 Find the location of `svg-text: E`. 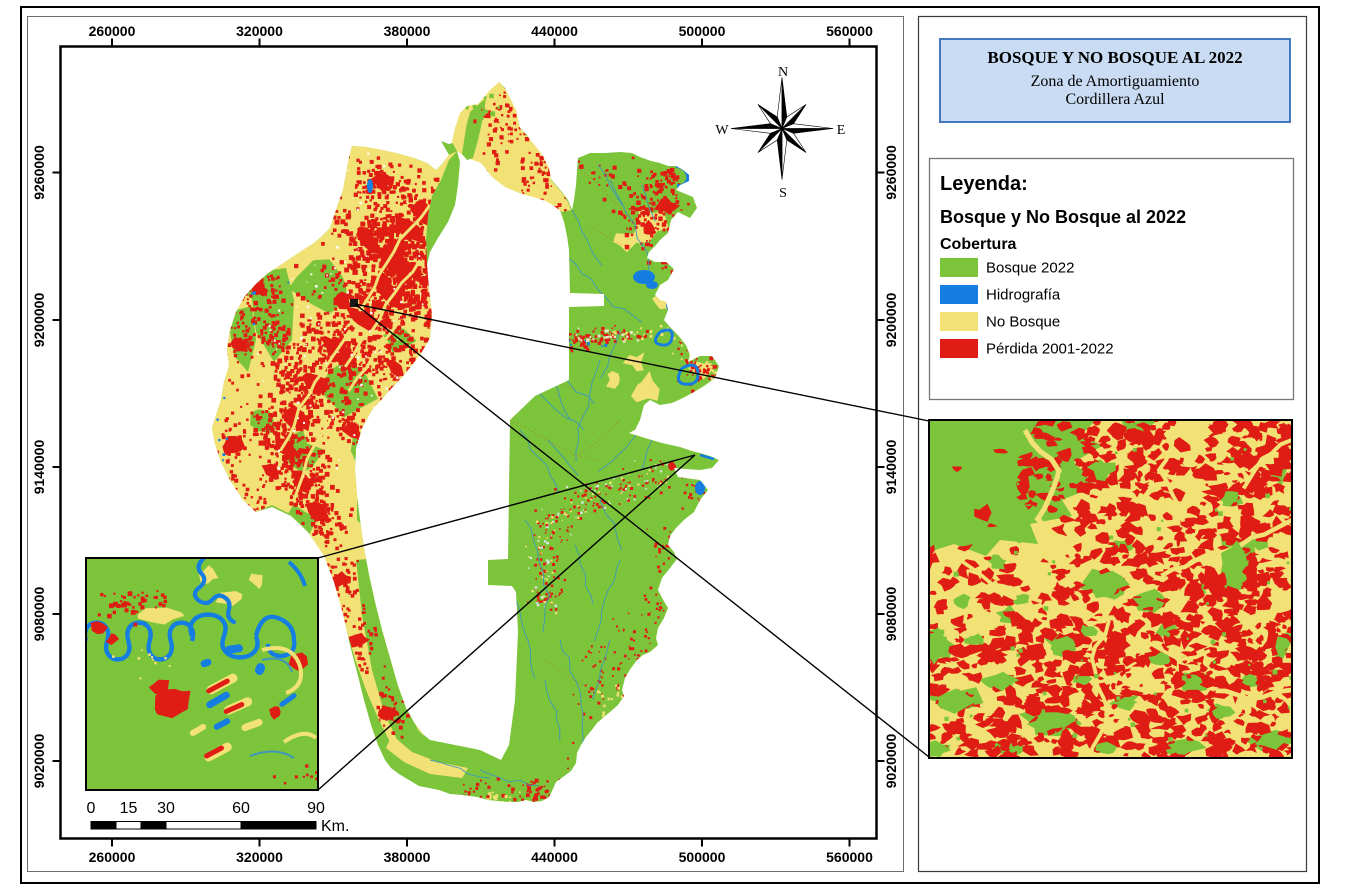

svg-text: E is located at coordinates (841, 130).